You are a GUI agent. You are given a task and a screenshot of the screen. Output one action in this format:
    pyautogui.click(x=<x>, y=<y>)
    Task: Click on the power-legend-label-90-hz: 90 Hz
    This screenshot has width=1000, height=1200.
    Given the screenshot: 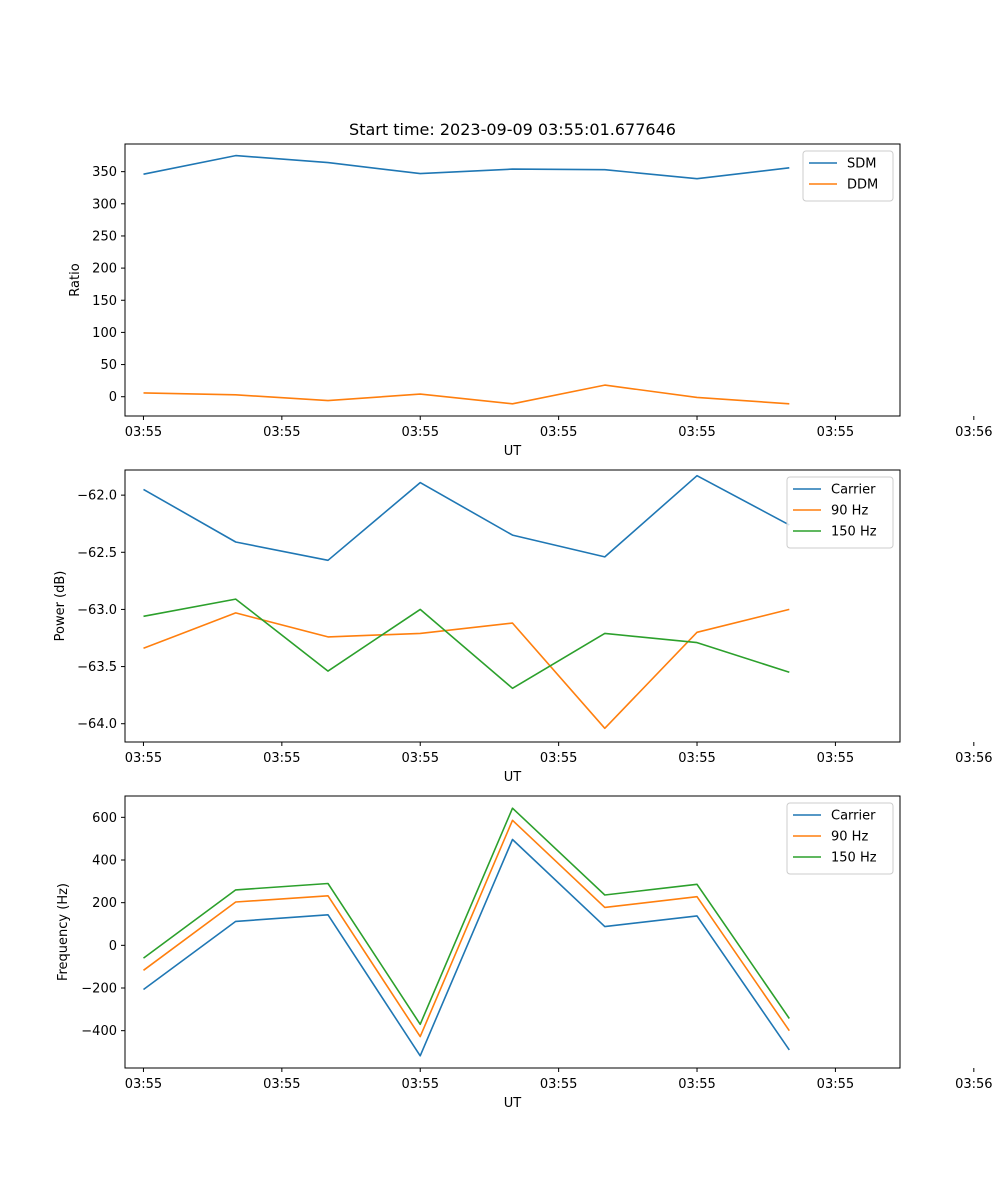 What is the action you would take?
    pyautogui.click(x=849, y=511)
    